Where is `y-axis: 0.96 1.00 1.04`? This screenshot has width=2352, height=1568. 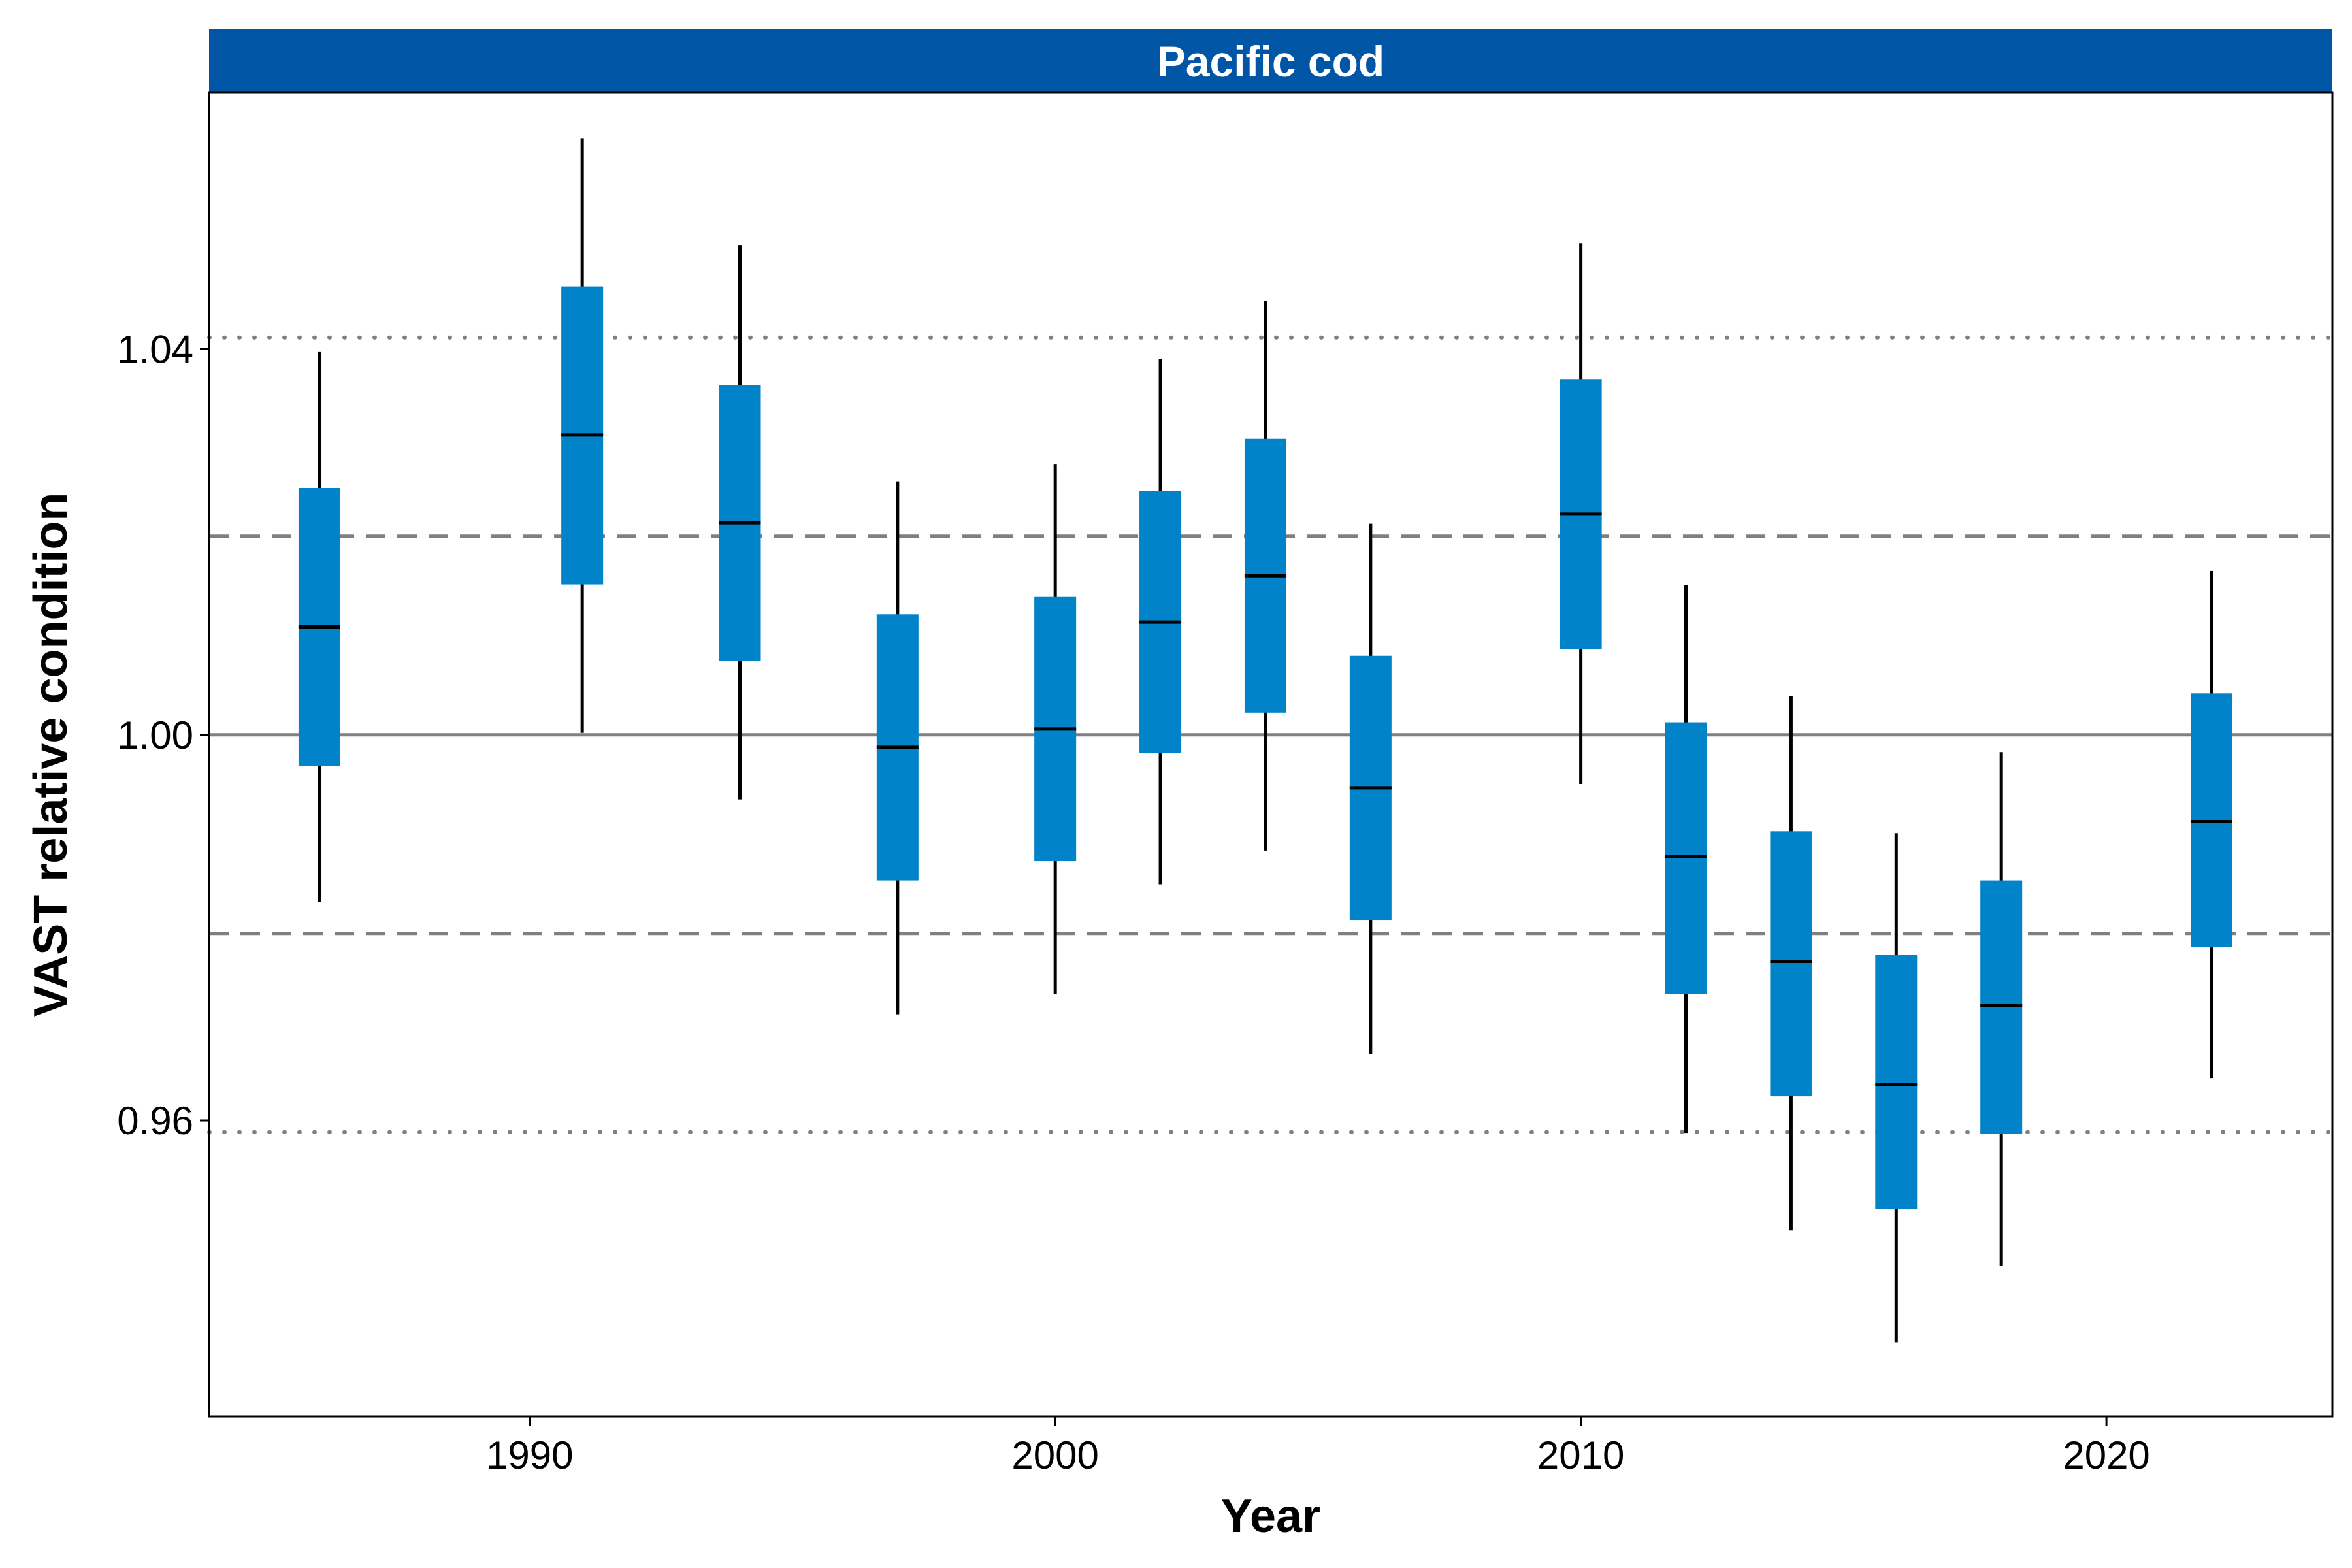 y-axis: 0.96 1.00 1.04 is located at coordinates (163, 735).